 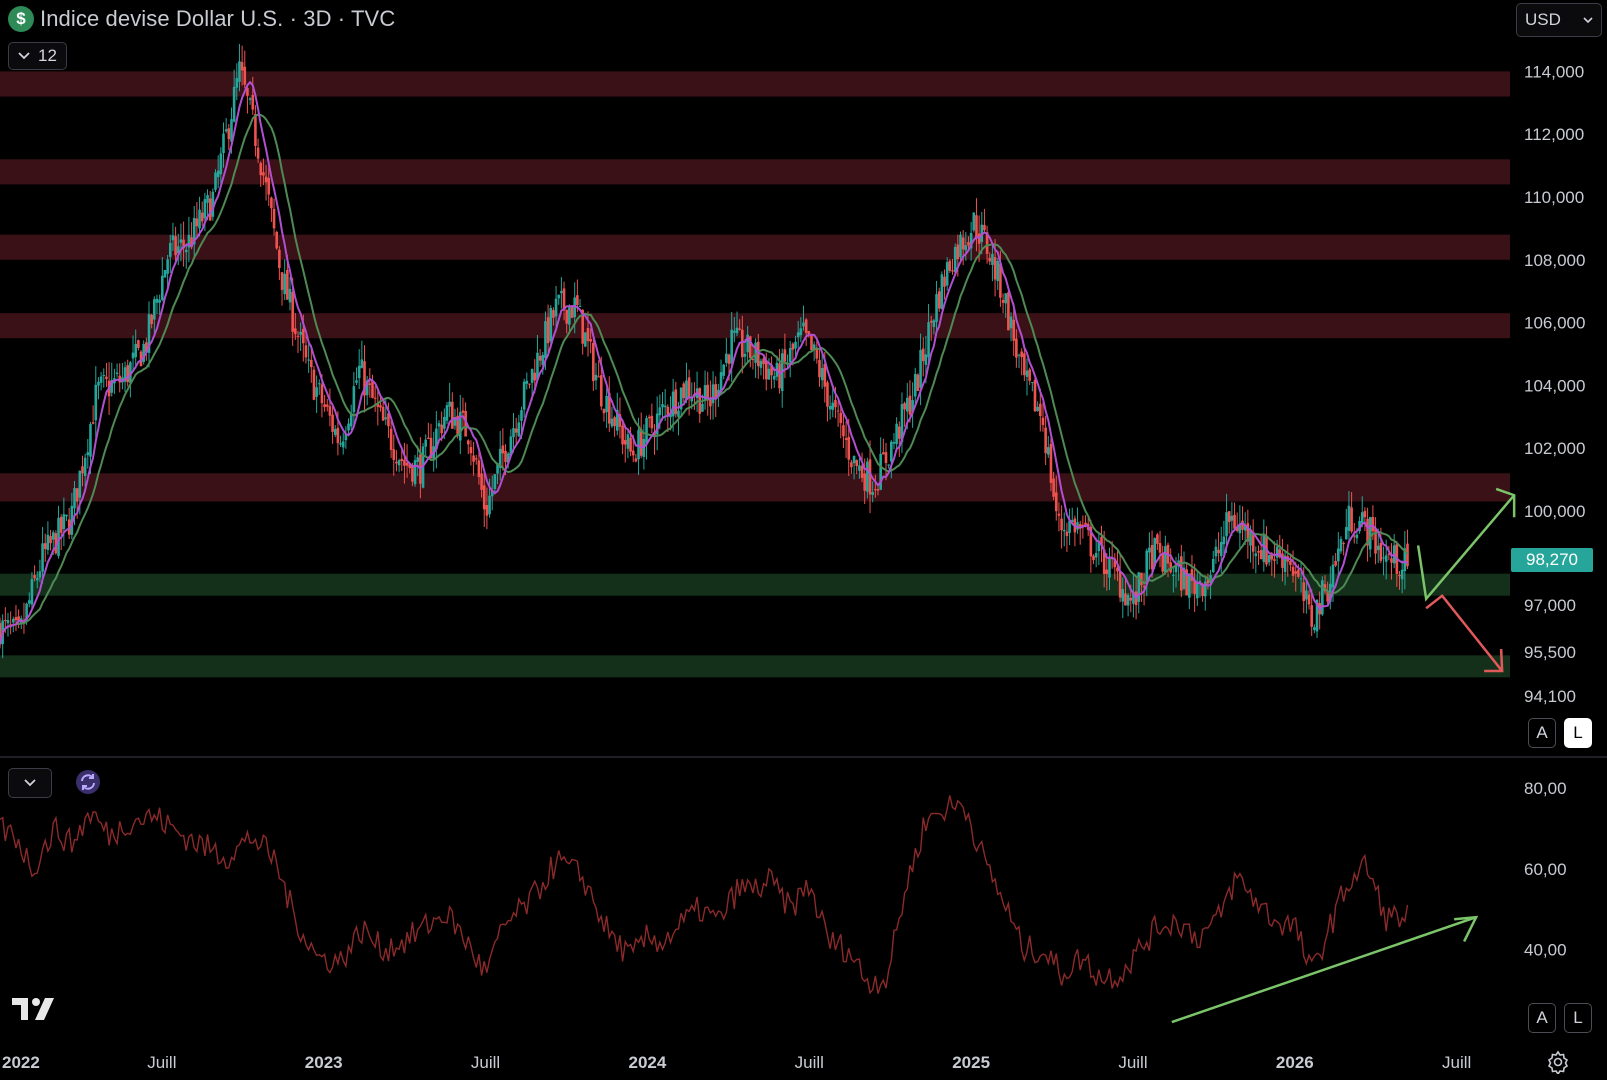 What do you see at coordinates (88, 782) in the screenshot?
I see `refresh-icon` at bounding box center [88, 782].